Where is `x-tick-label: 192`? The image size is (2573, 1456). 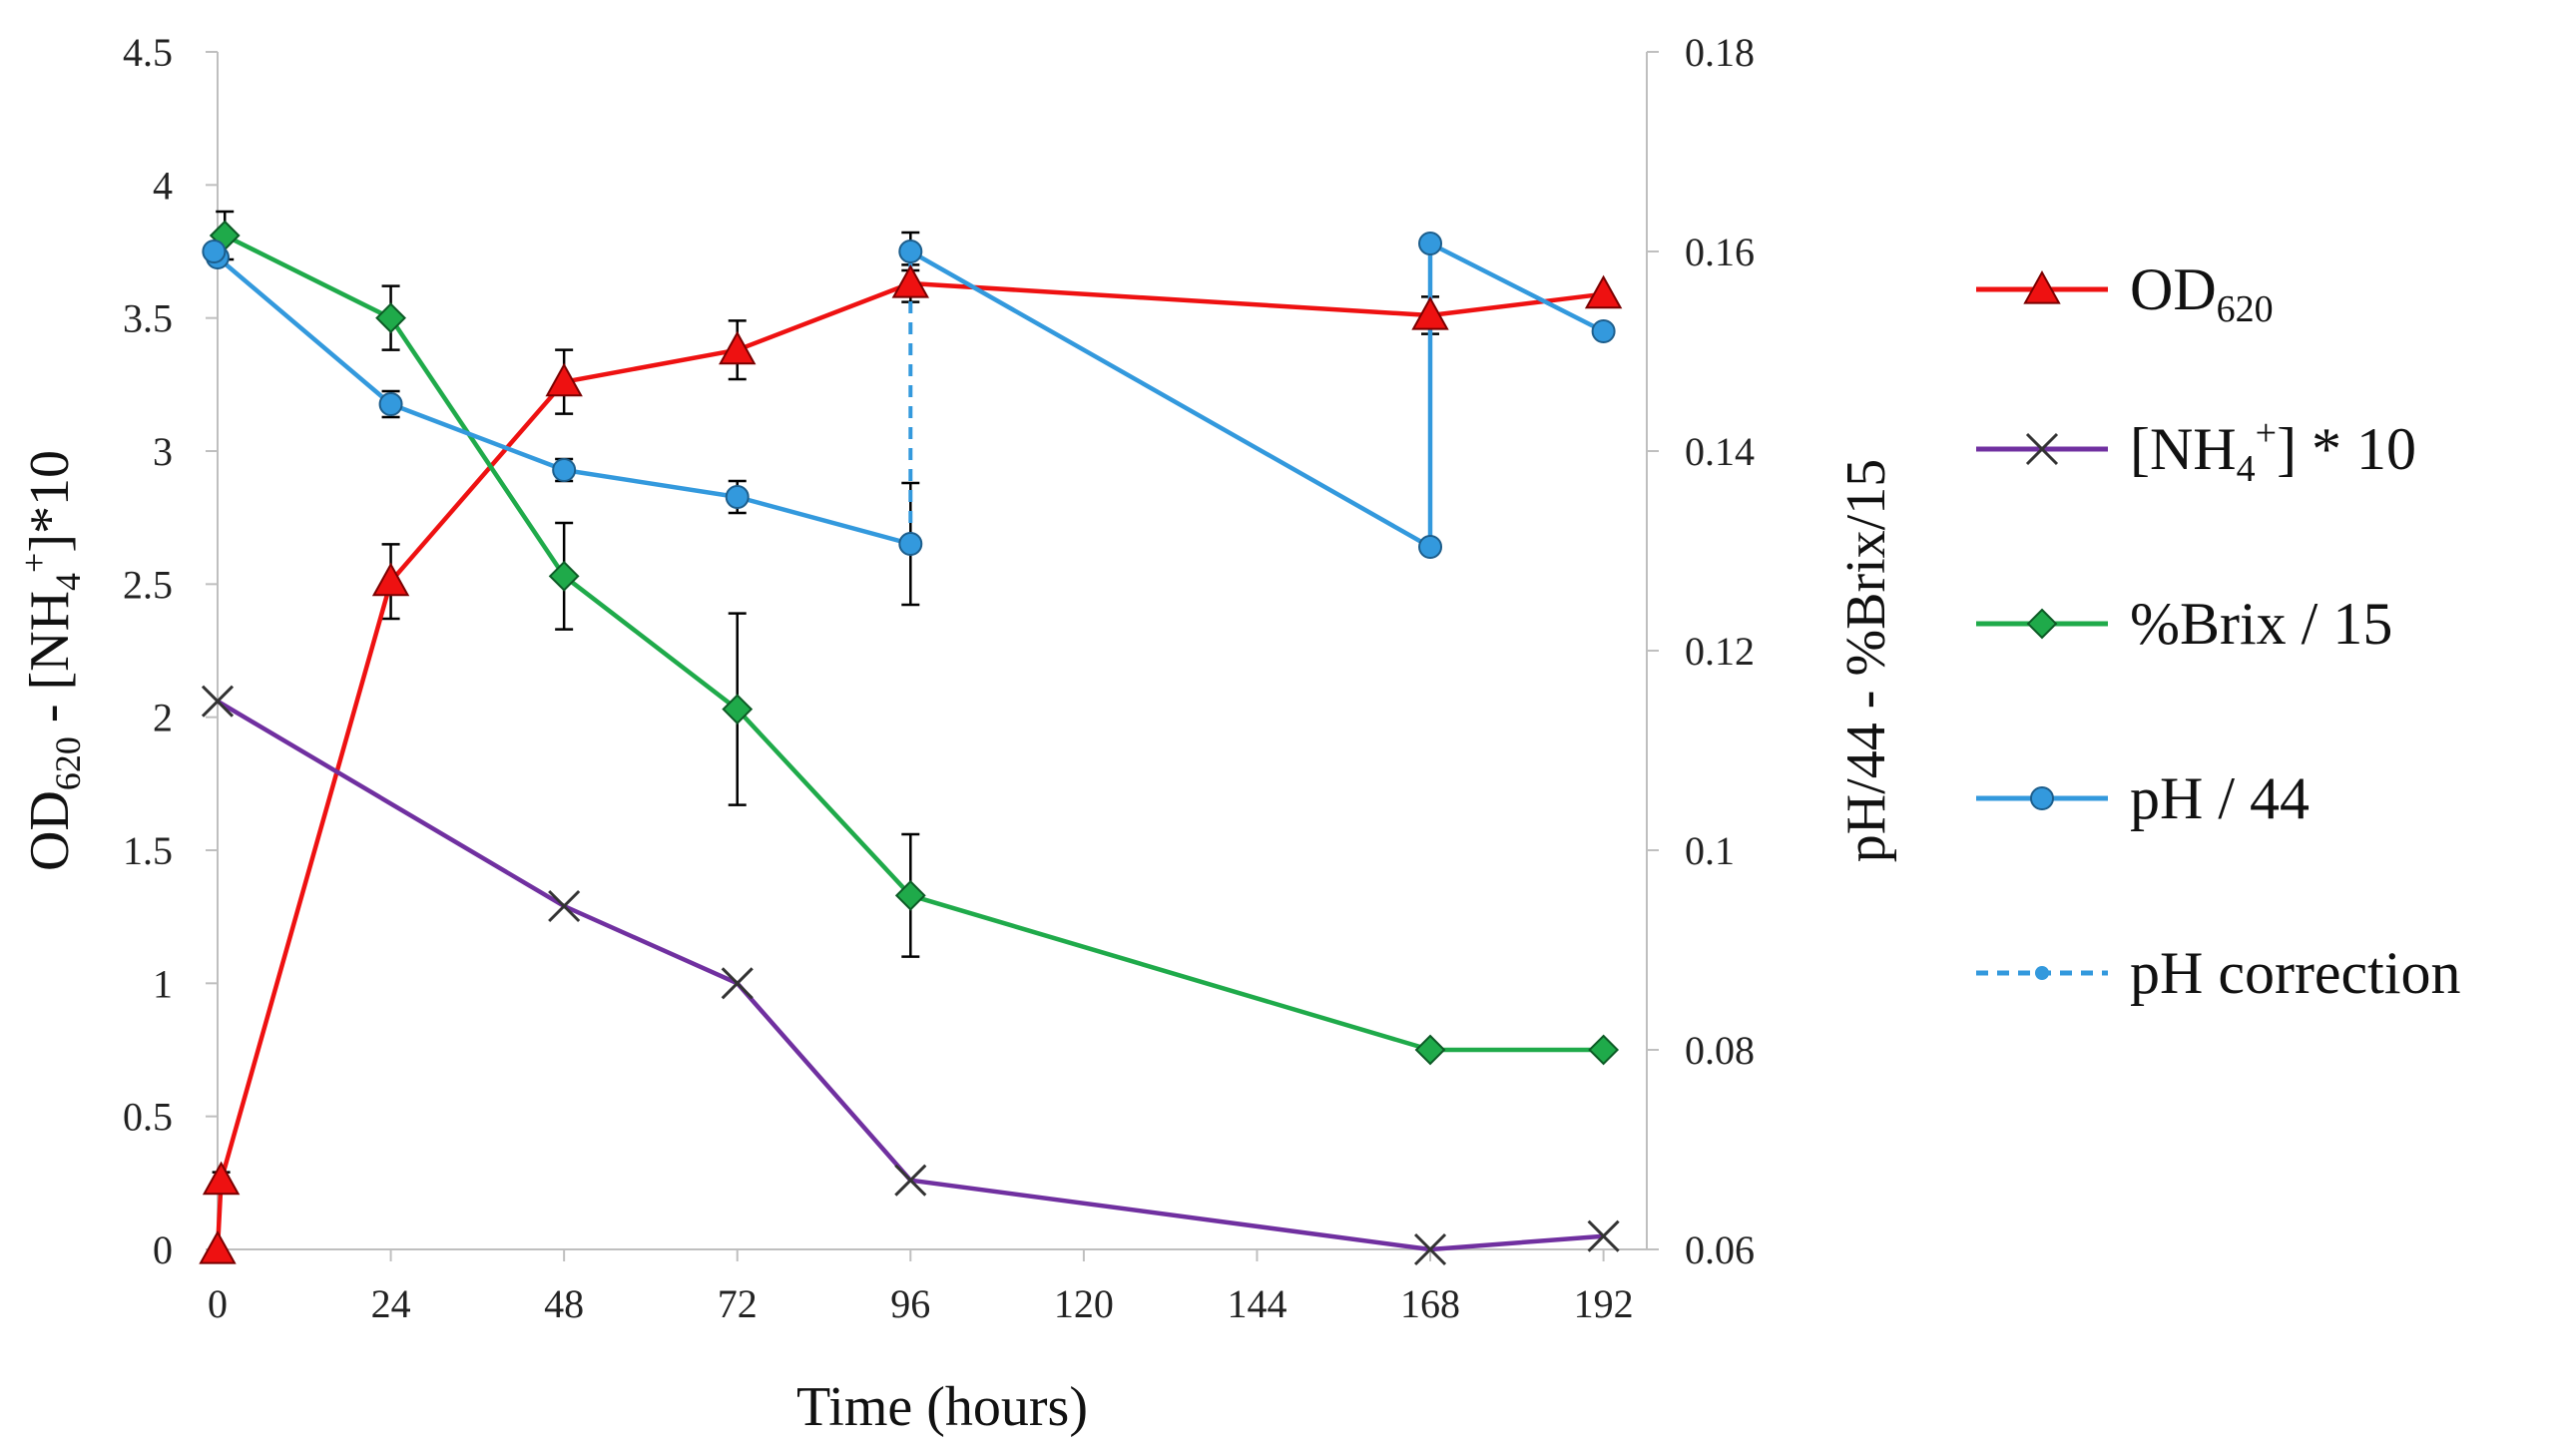 x-tick-label: 192 is located at coordinates (1604, 1303).